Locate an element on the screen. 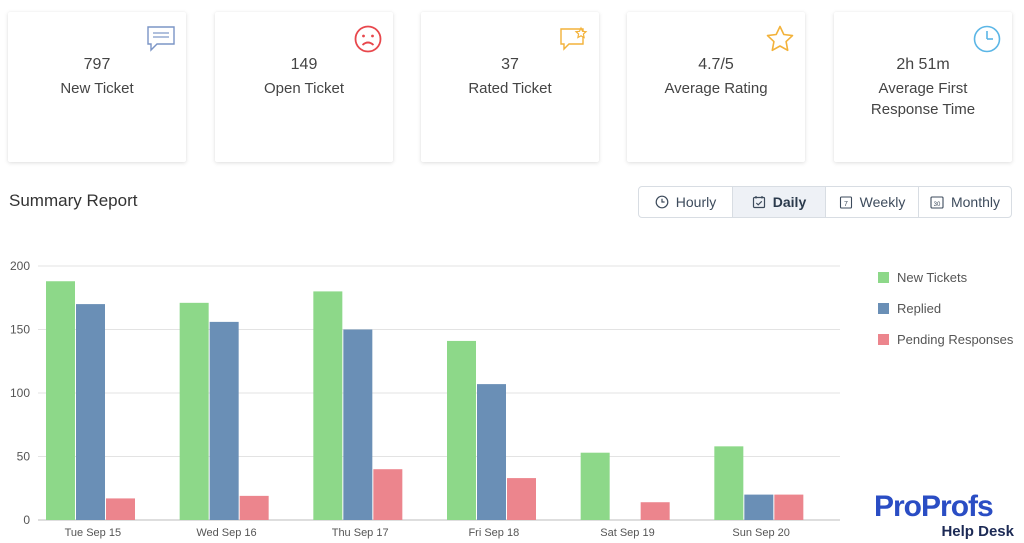 The height and width of the screenshot is (543, 1024). legend-label-pending: Pending Responses is located at coordinates (955, 339).